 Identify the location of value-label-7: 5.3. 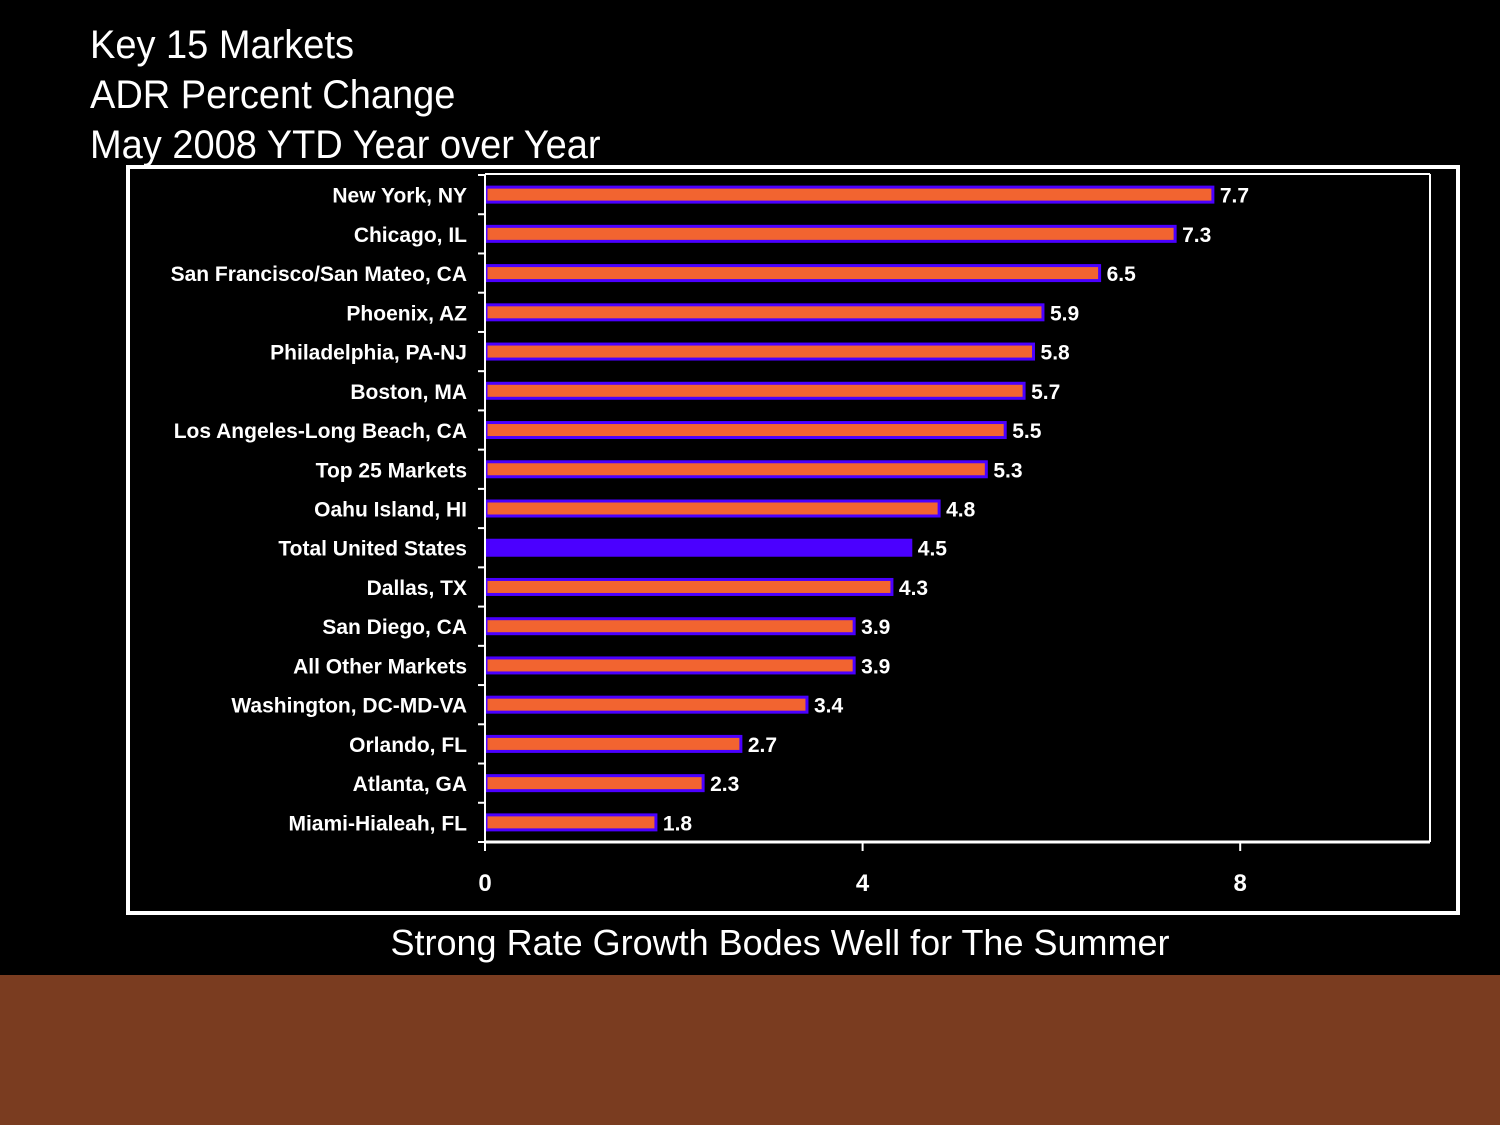
(1007, 470).